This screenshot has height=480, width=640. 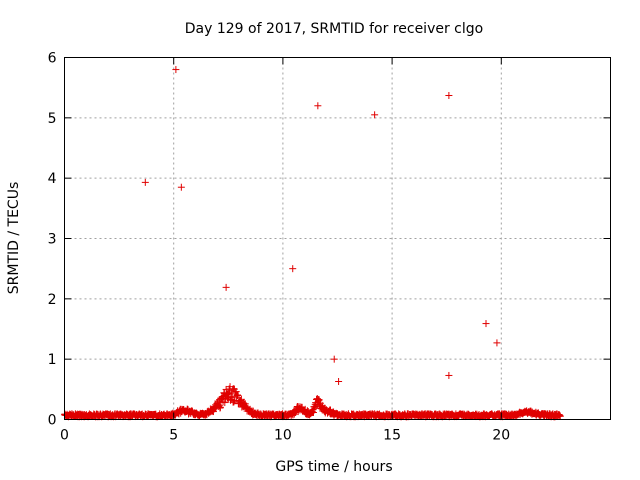 What do you see at coordinates (14, 238) in the screenshot?
I see `y-axis-label: SRMTID / TECUs` at bounding box center [14, 238].